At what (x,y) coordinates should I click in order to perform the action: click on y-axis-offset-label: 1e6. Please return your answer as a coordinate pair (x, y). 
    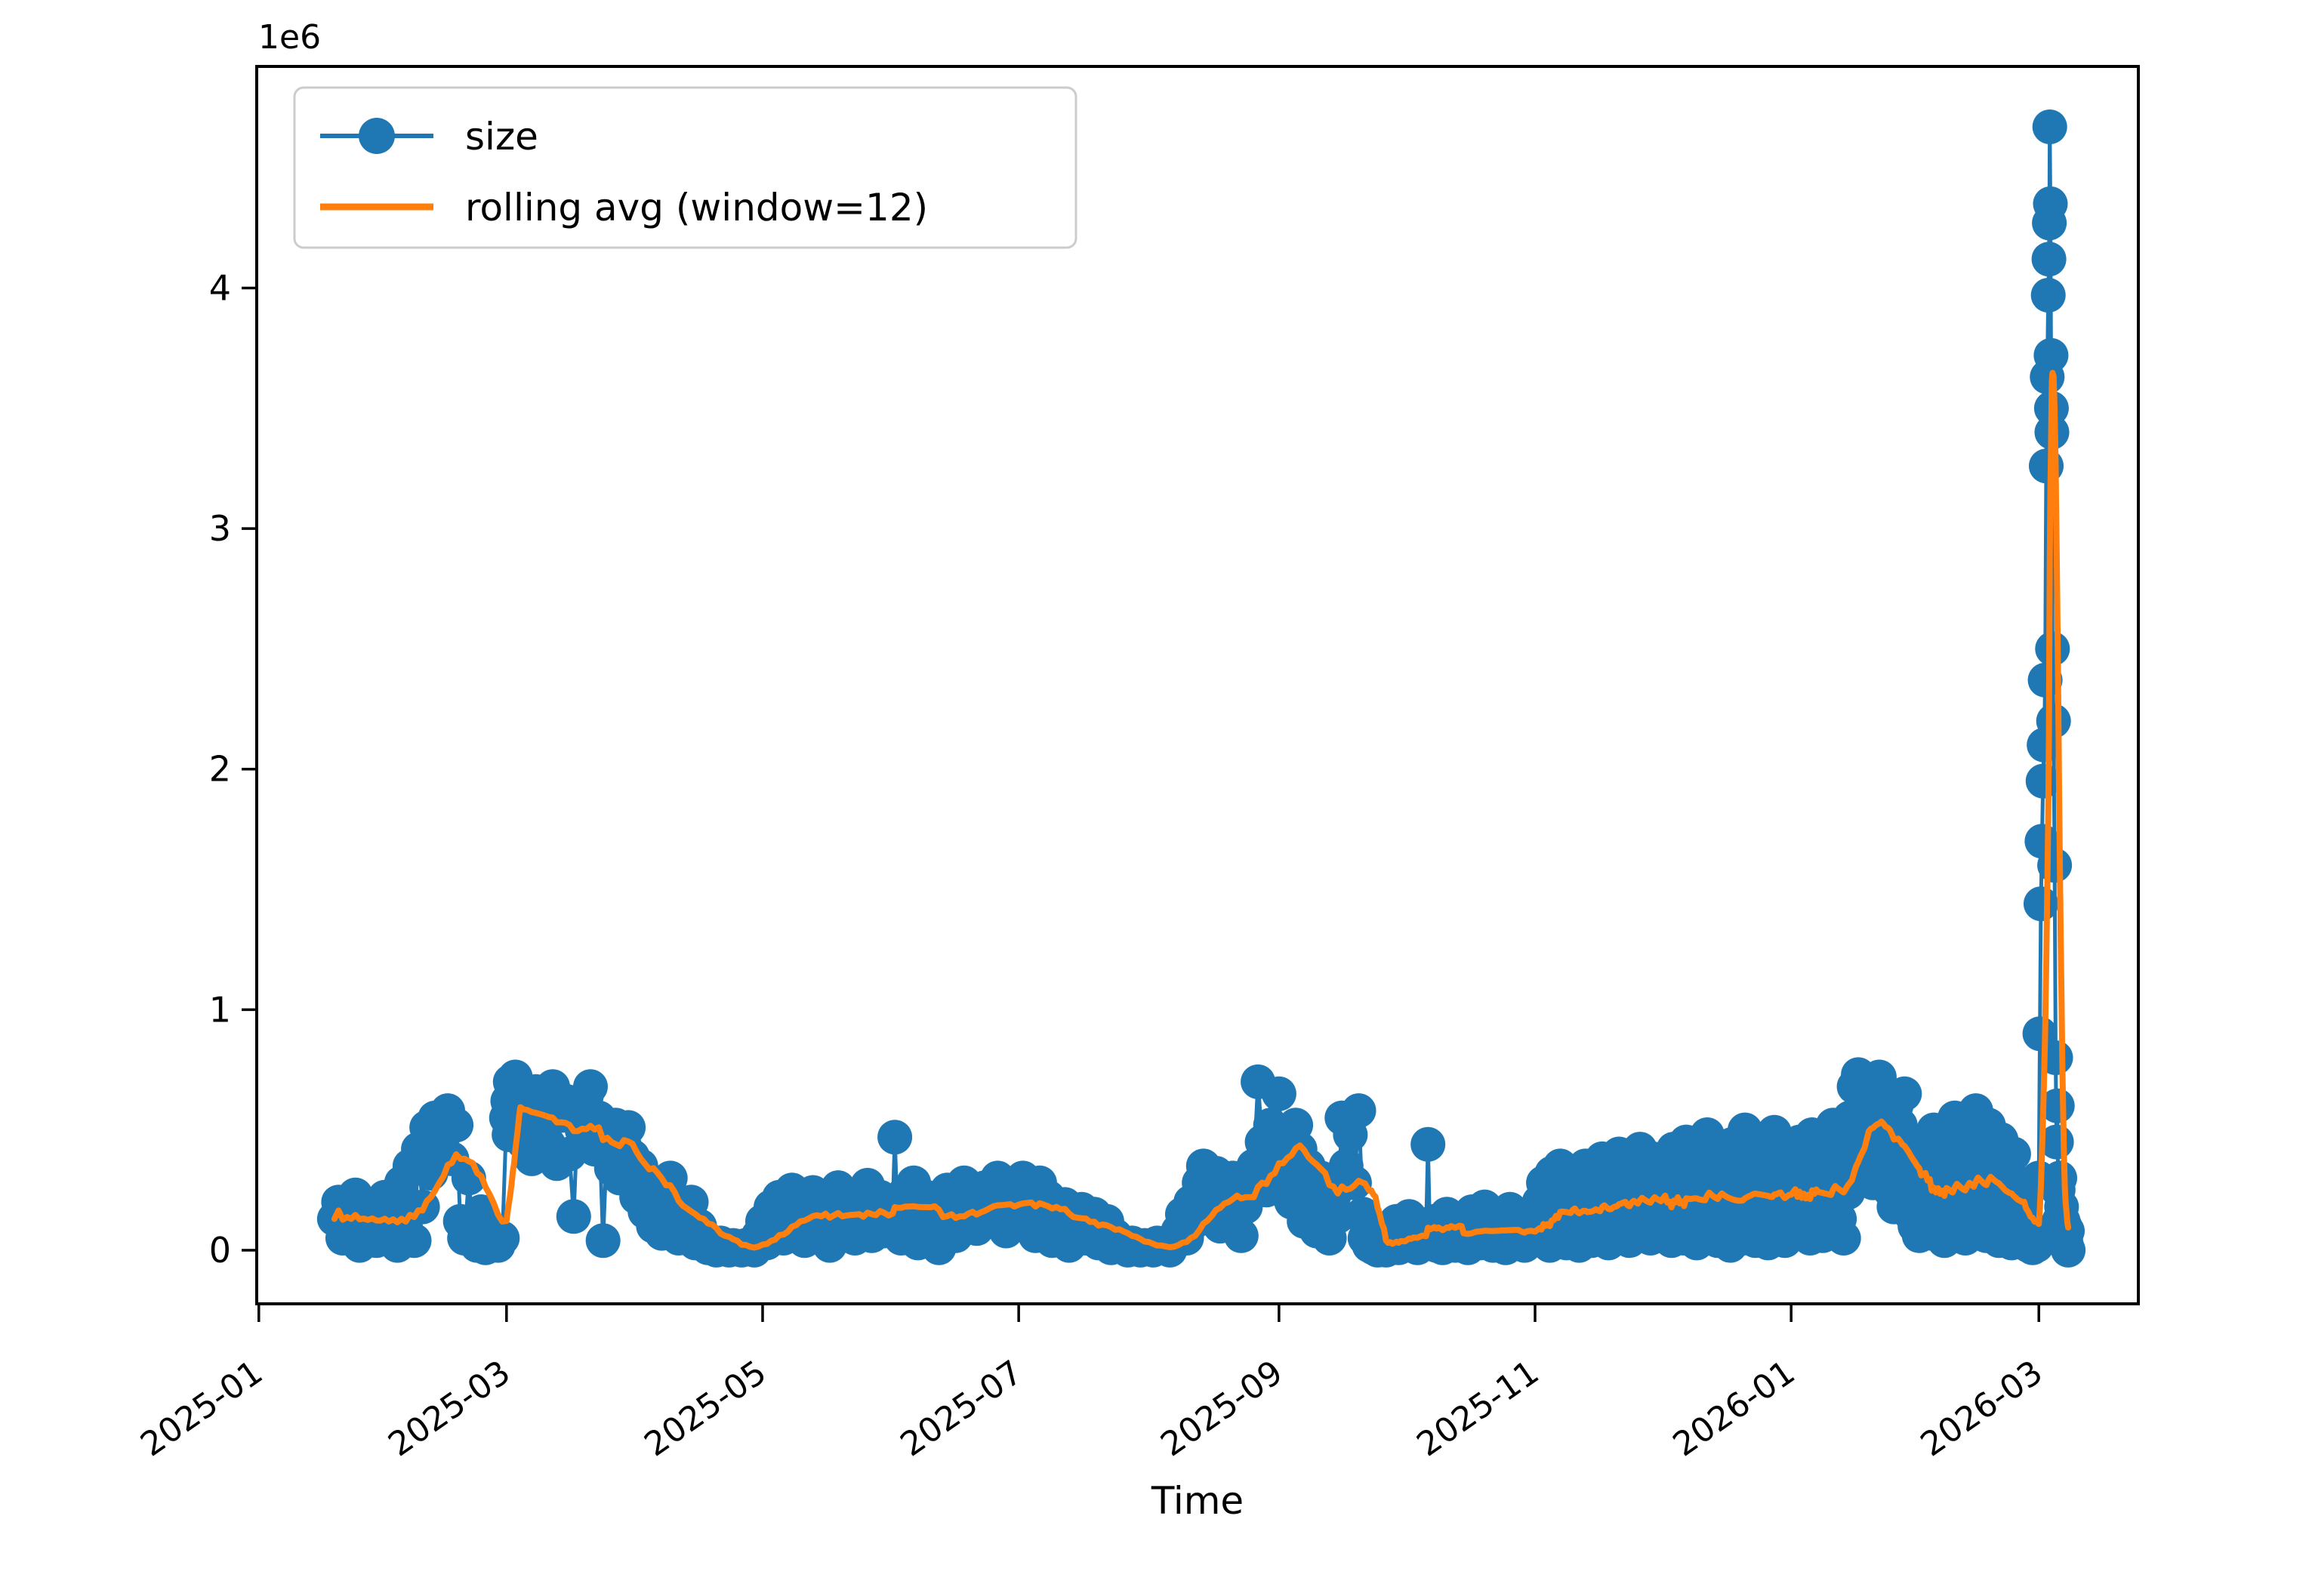
    Looking at the image, I should click on (289, 37).